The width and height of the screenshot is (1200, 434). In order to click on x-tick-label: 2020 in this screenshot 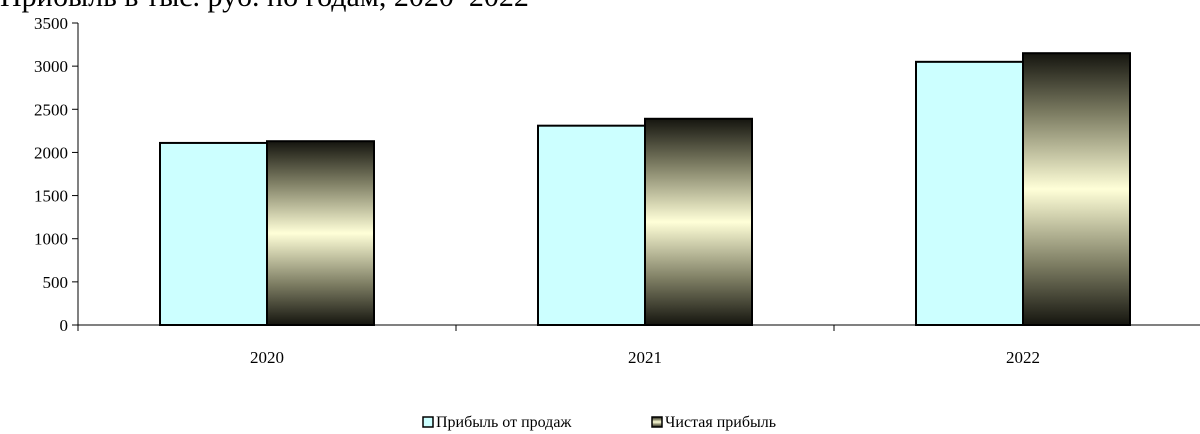, I will do `click(267, 357)`.